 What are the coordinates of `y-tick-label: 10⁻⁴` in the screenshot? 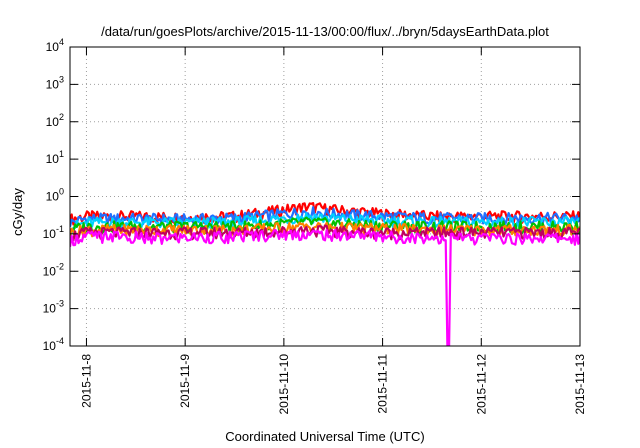 It's located at (53, 344).